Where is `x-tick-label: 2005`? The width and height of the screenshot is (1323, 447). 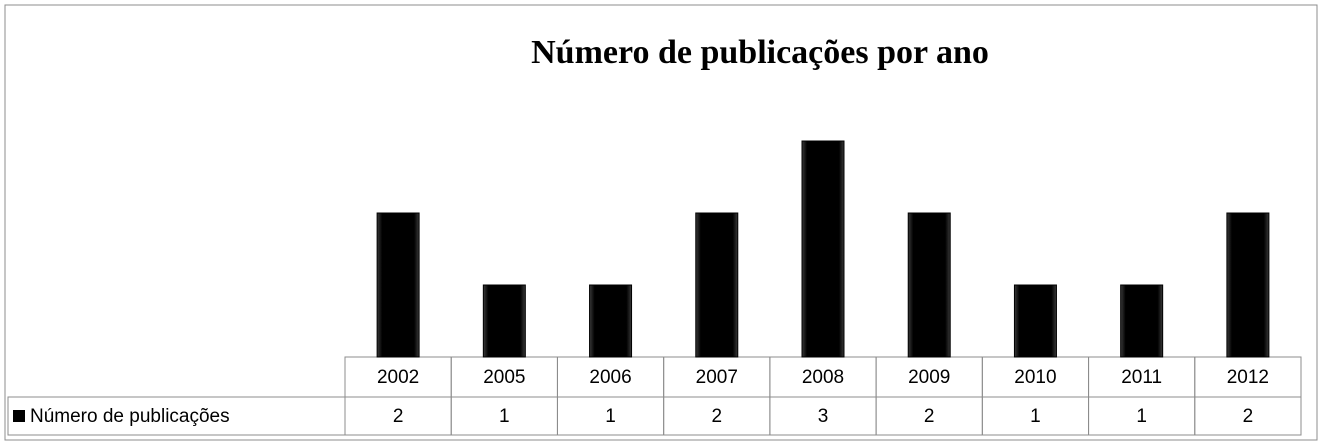
x-tick-label: 2005 is located at coordinates (504, 377).